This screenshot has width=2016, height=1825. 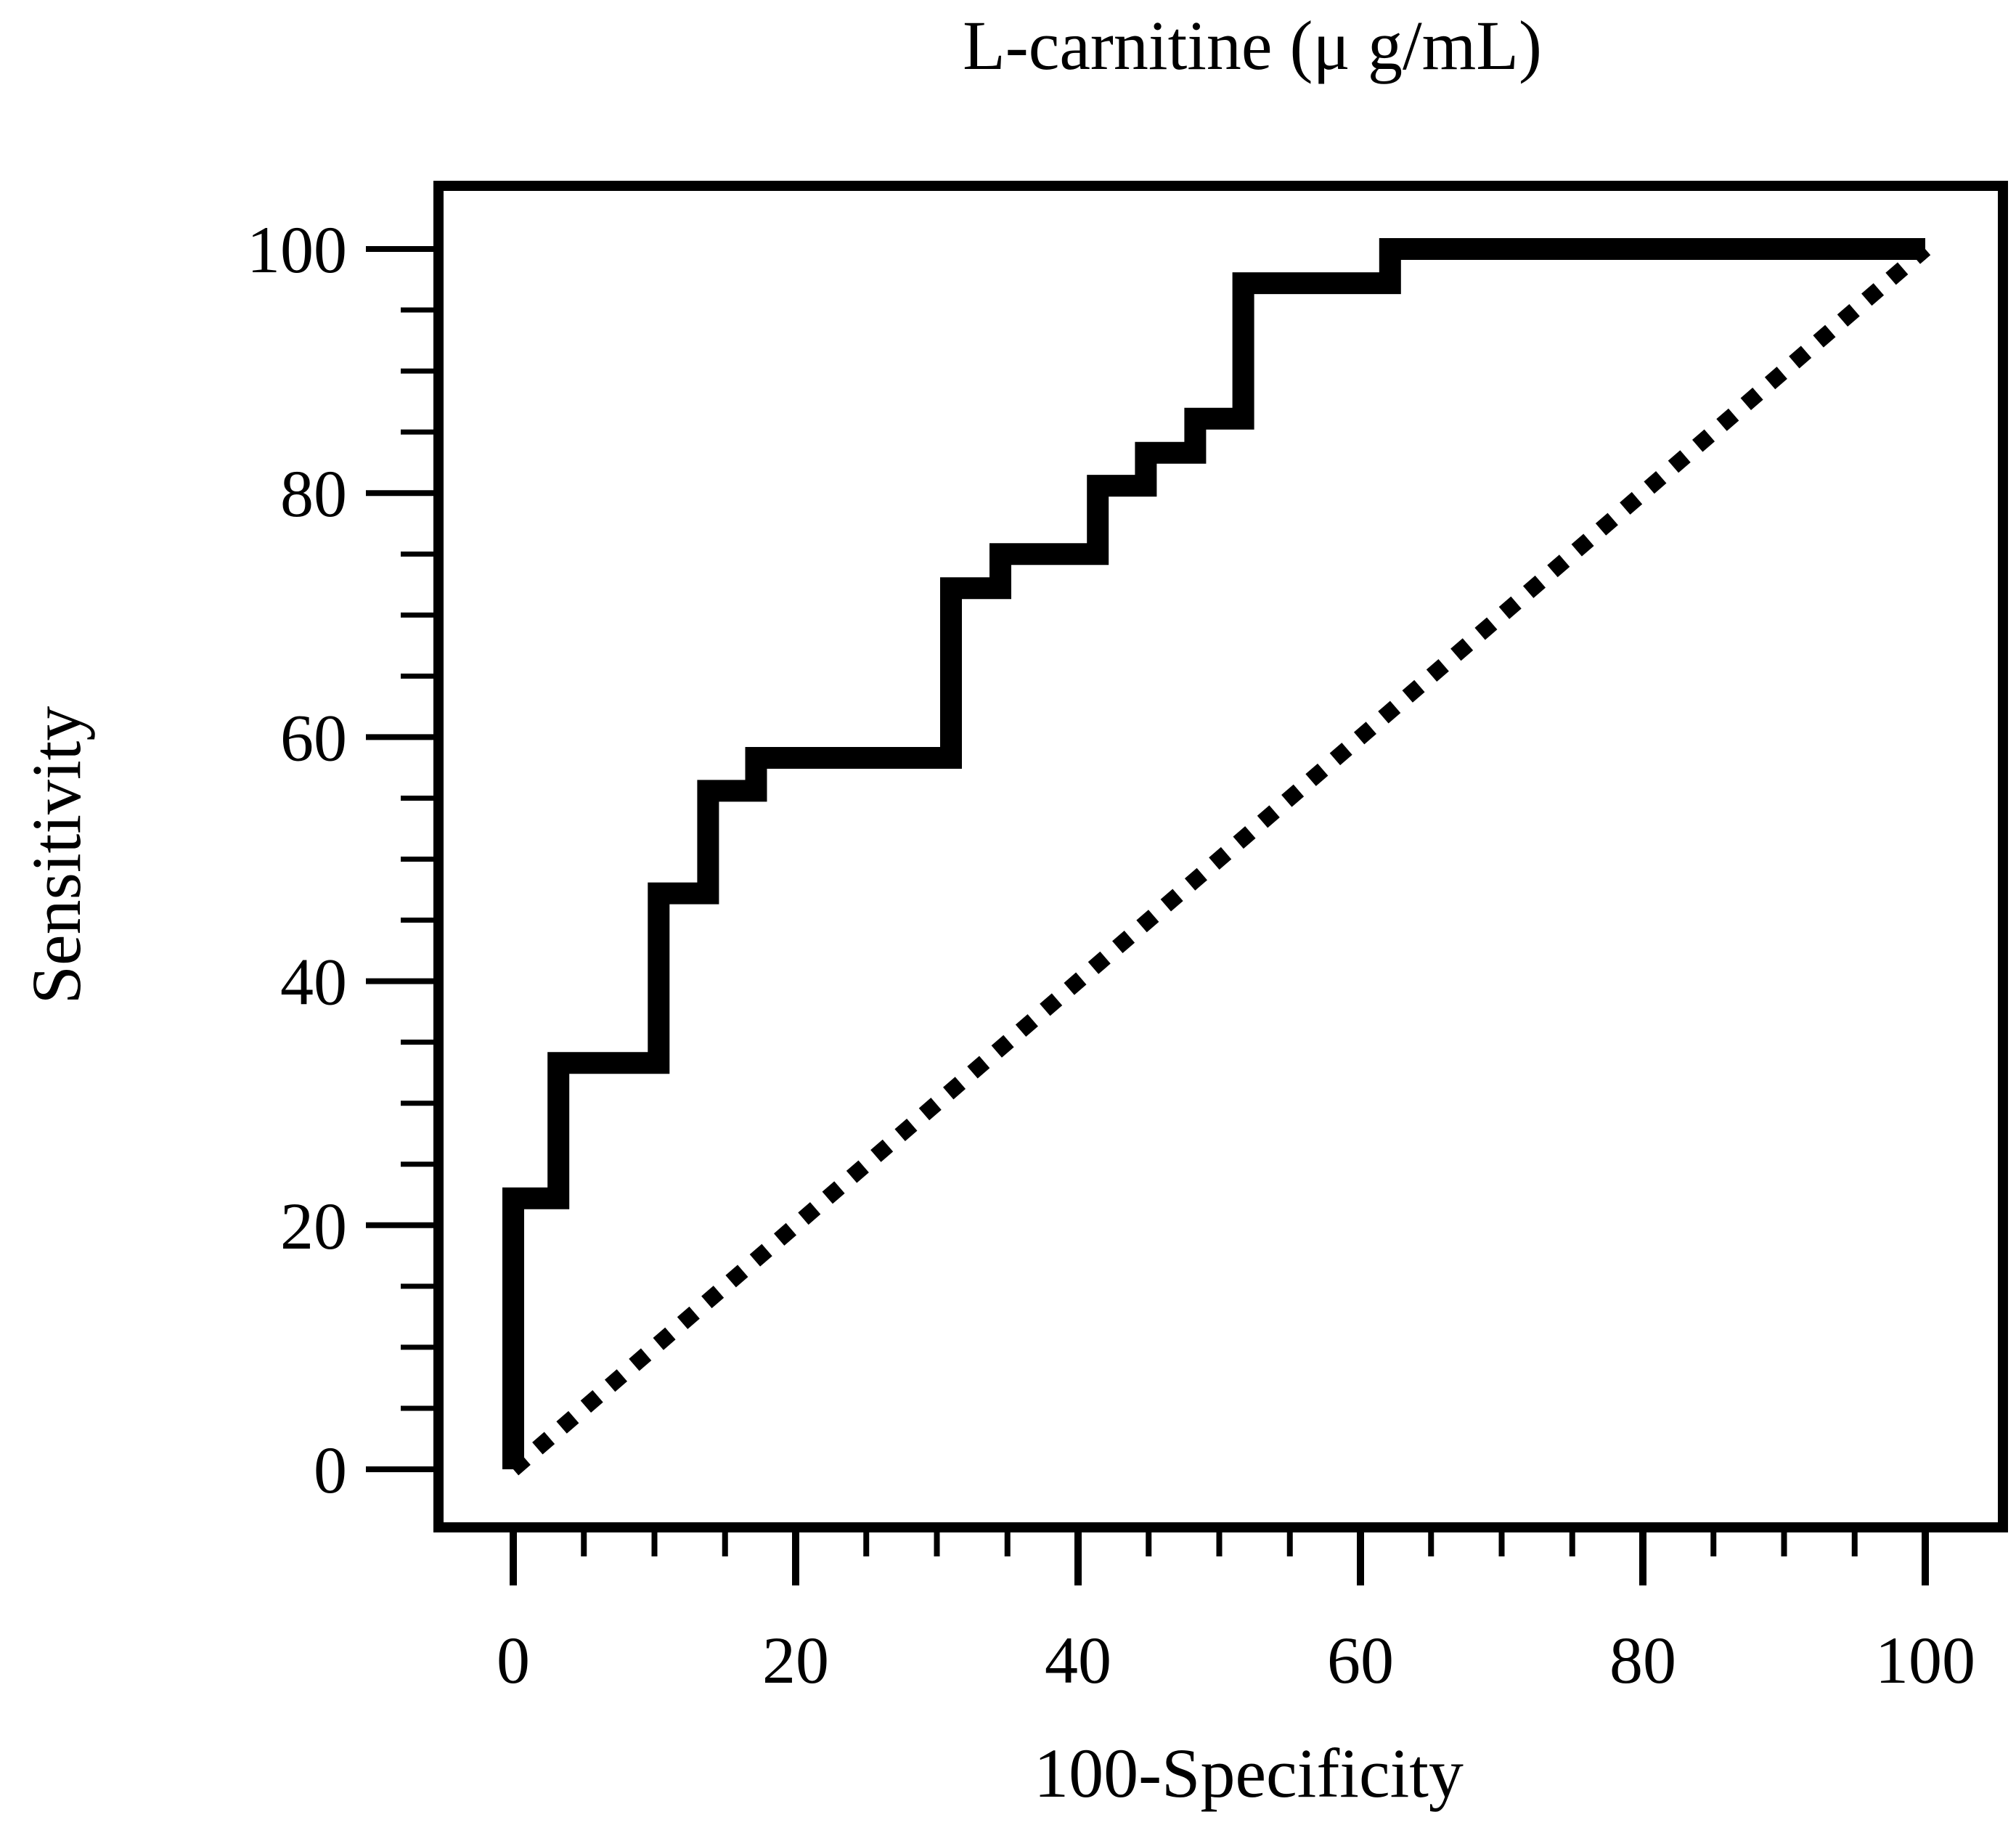 I want to click on y-tick-label: 60, so click(x=314, y=738).